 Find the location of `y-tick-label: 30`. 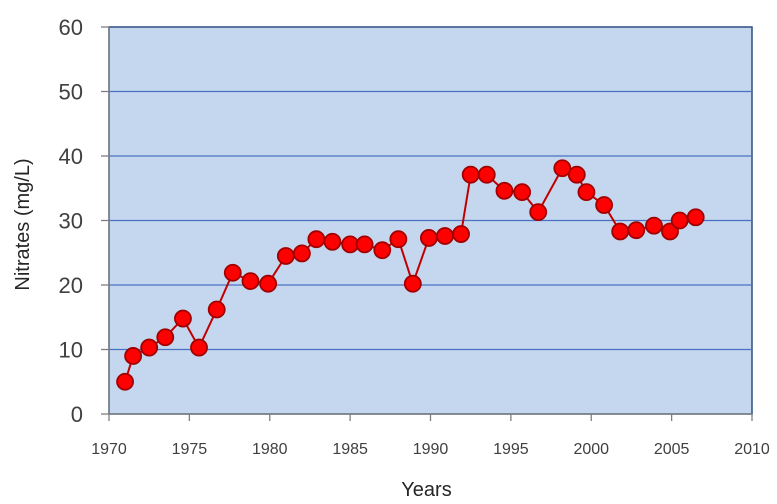

y-tick-label: 30 is located at coordinates (71, 221).